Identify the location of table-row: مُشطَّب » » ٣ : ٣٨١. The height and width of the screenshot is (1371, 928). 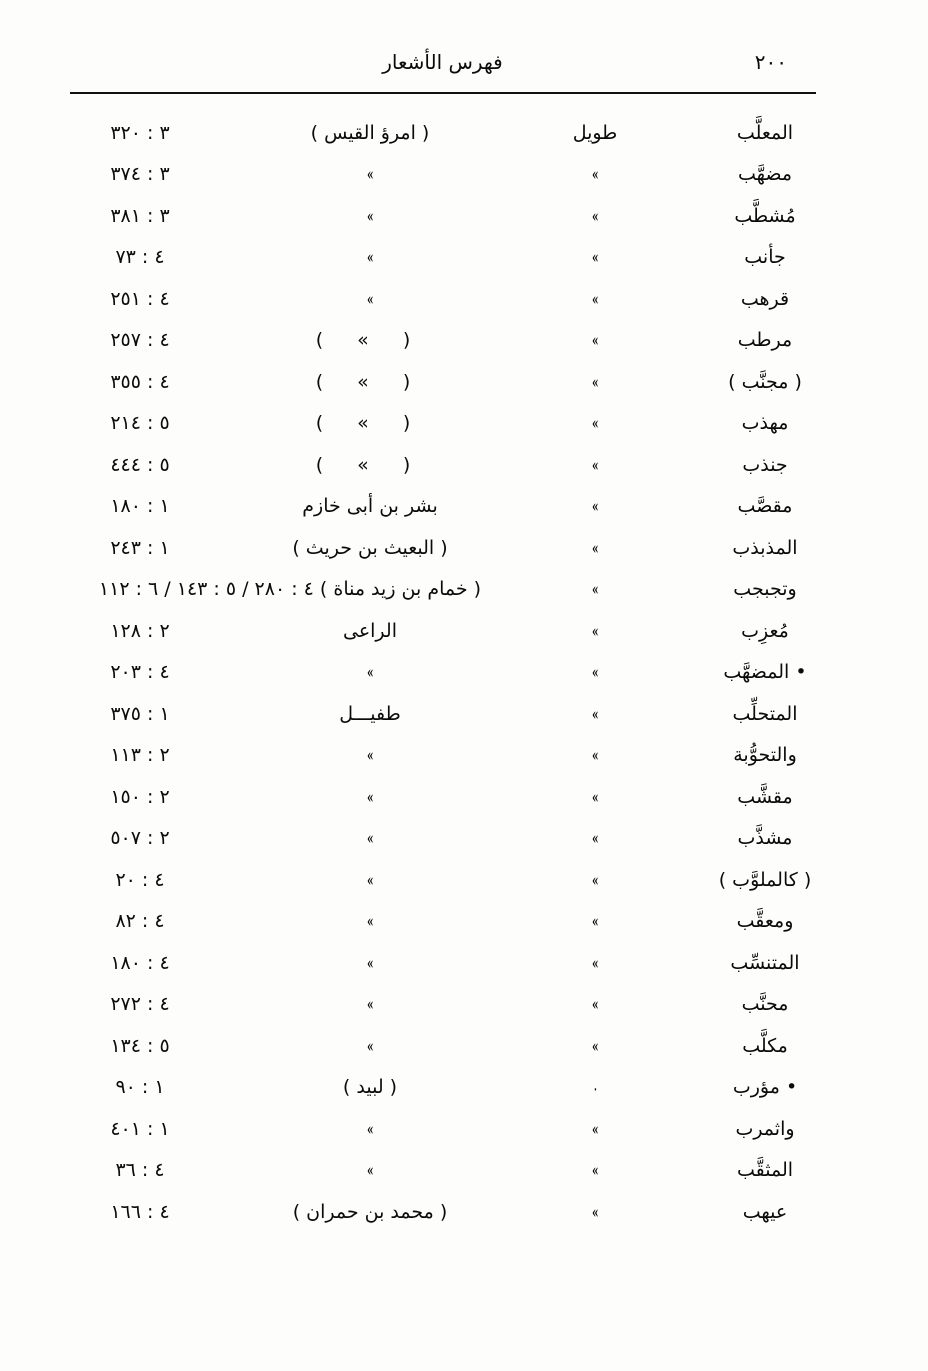
(460, 216).